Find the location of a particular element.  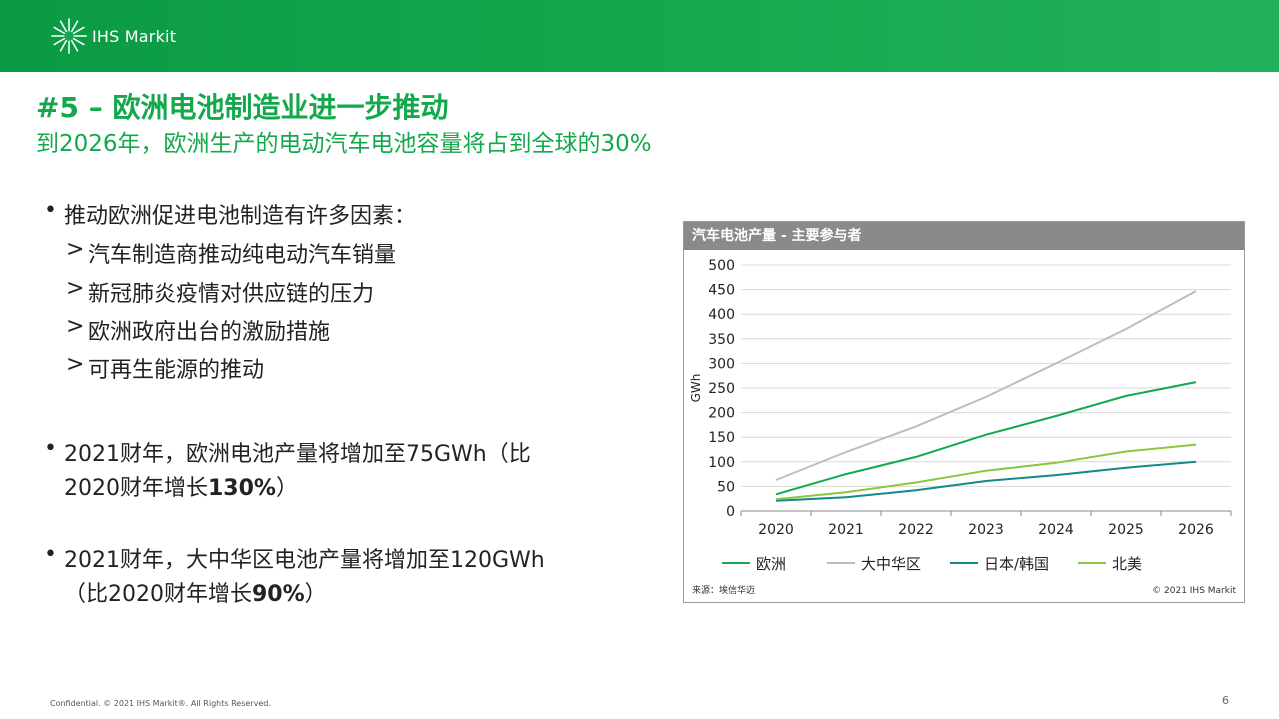

y-tick-label: 500 is located at coordinates (721, 266).